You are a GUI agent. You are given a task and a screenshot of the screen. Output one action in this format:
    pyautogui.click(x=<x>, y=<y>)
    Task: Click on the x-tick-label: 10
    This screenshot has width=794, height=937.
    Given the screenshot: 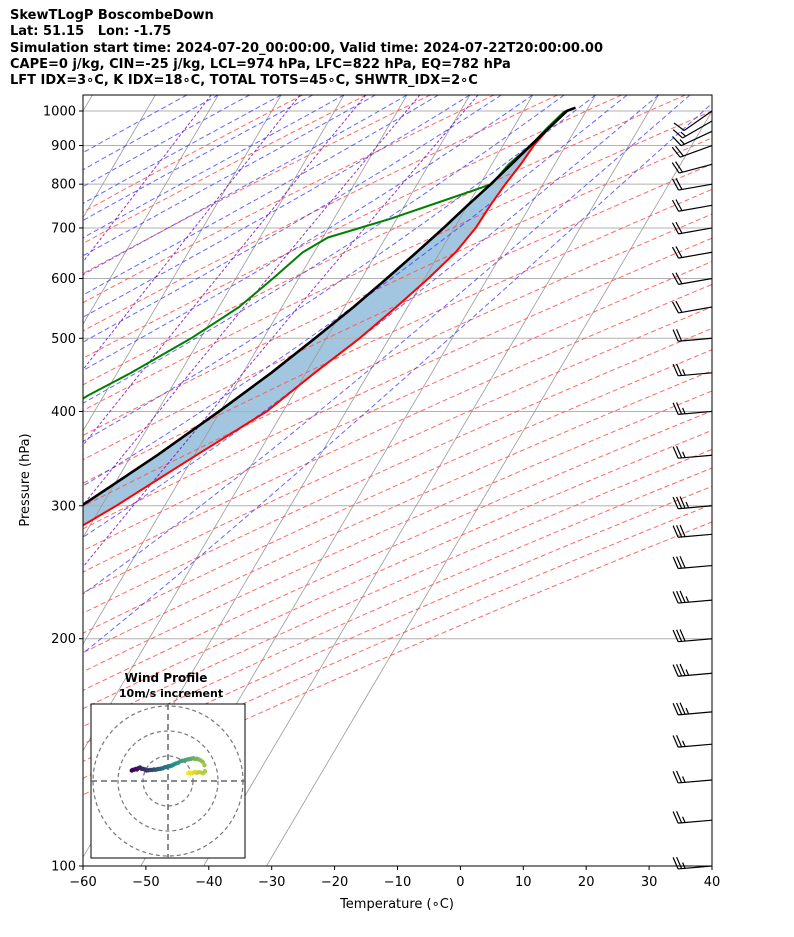 What is the action you would take?
    pyautogui.click(x=523, y=882)
    